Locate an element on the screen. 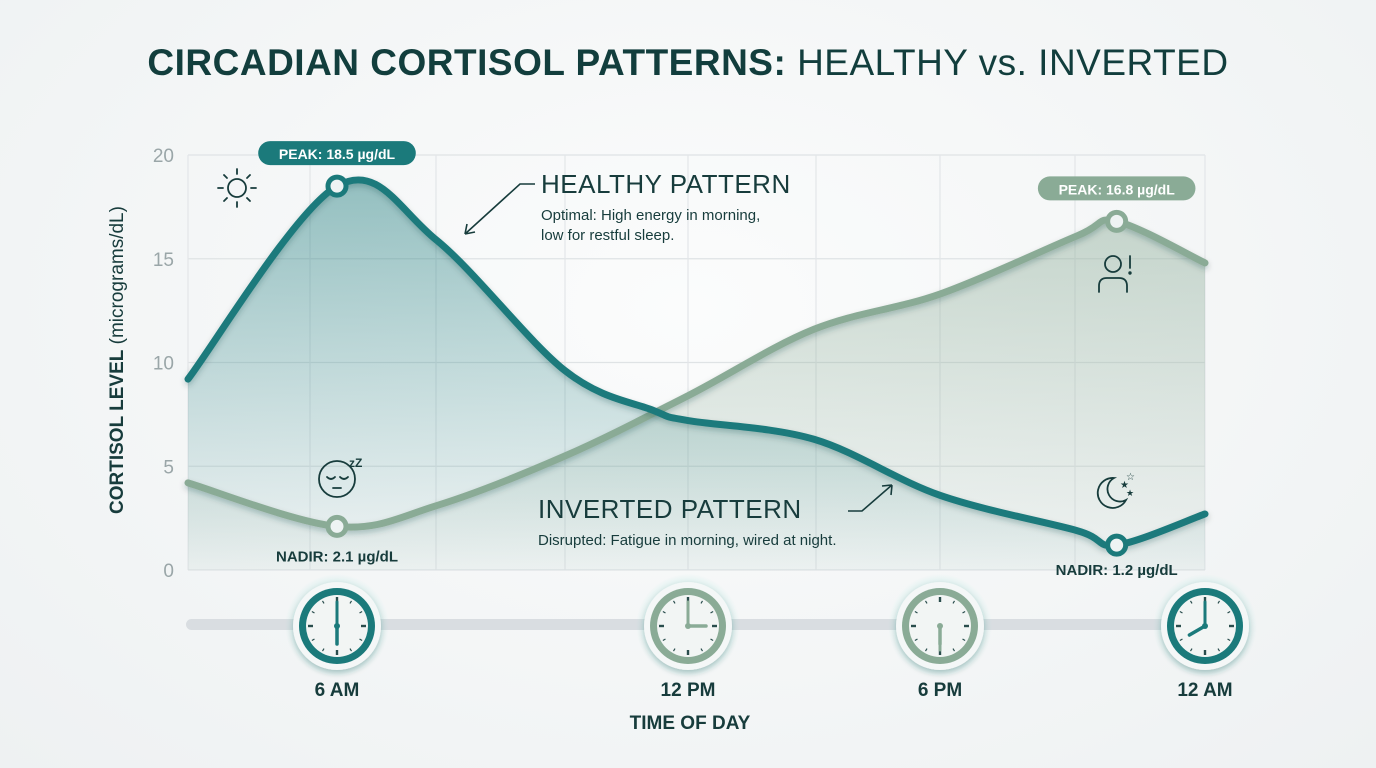 This screenshot has height=768, width=1376. inverted-peak-label: PEAK: 16.8 µg/dL is located at coordinates (1117, 189).